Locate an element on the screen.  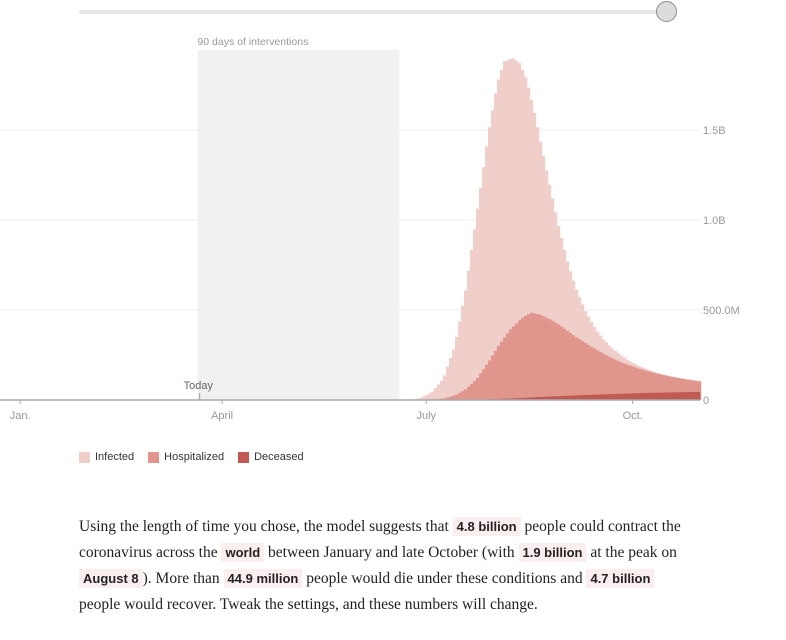
legend-swatch-infected is located at coordinates (84, 457).